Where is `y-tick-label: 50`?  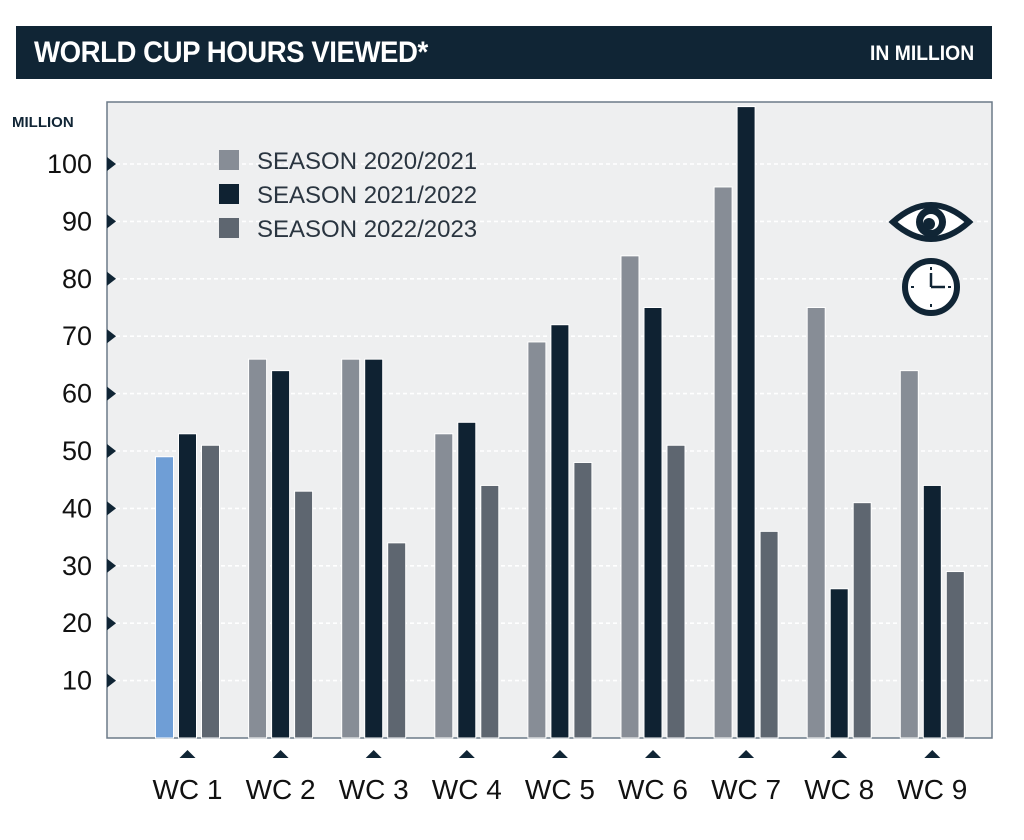
y-tick-label: 50 is located at coordinates (77, 451).